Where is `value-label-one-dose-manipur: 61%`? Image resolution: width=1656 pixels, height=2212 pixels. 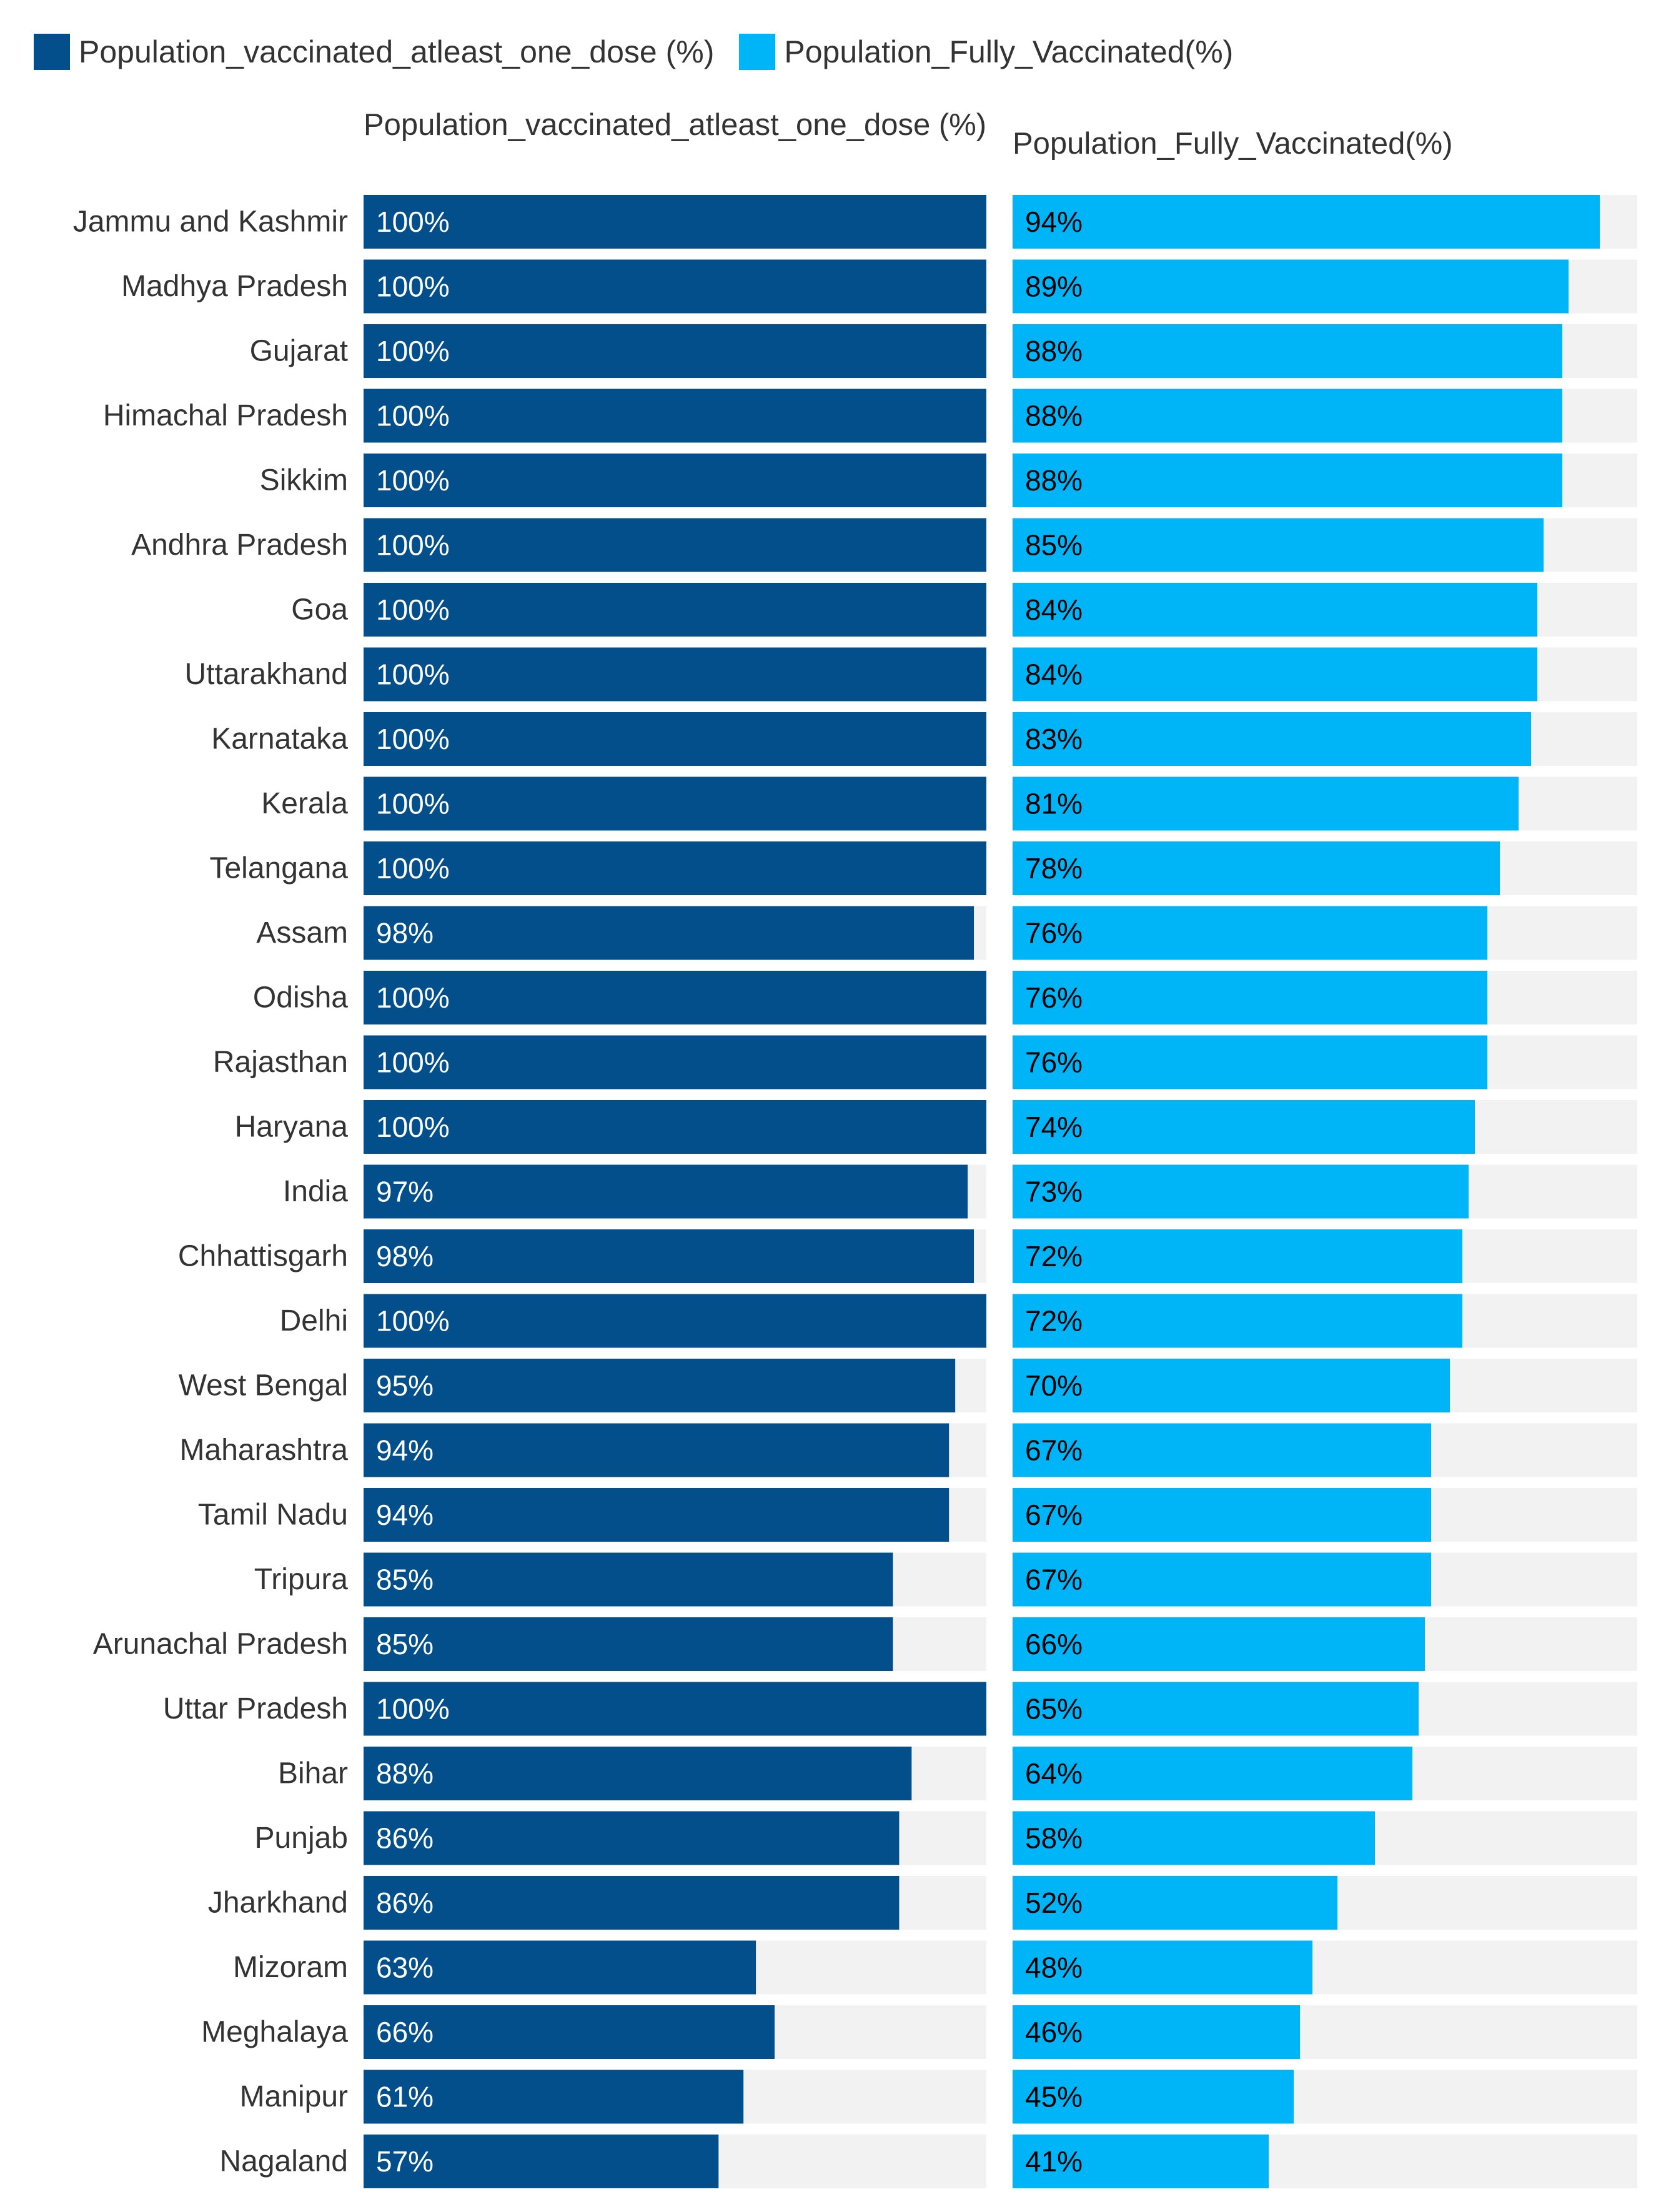 value-label-one-dose-manipur: 61% is located at coordinates (405, 2097).